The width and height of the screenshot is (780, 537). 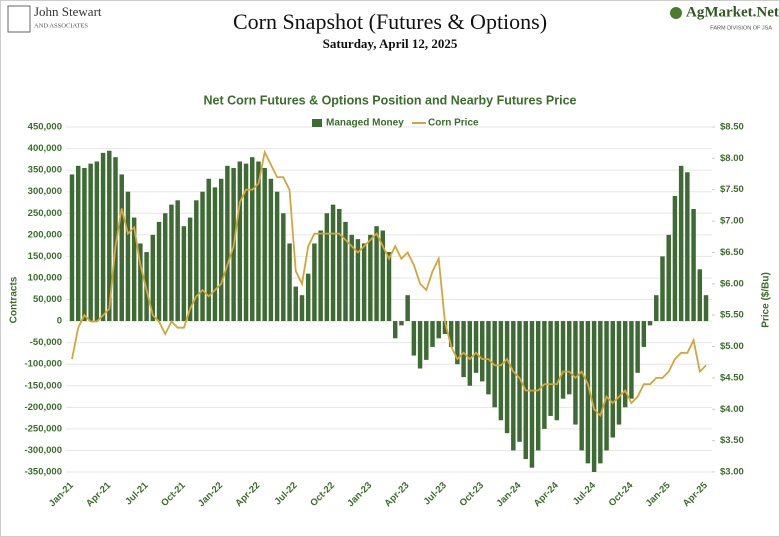 I want to click on y-tick-label: -50,000, so click(x=46, y=342).